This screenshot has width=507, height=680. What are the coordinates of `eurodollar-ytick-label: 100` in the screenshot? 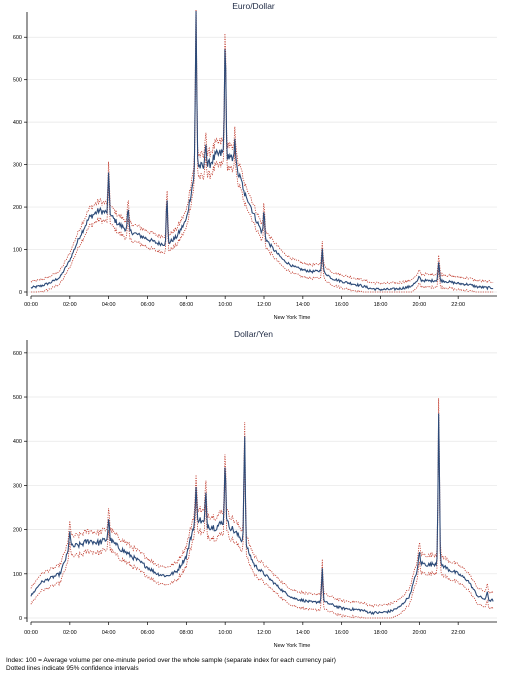 It's located at (17, 251).